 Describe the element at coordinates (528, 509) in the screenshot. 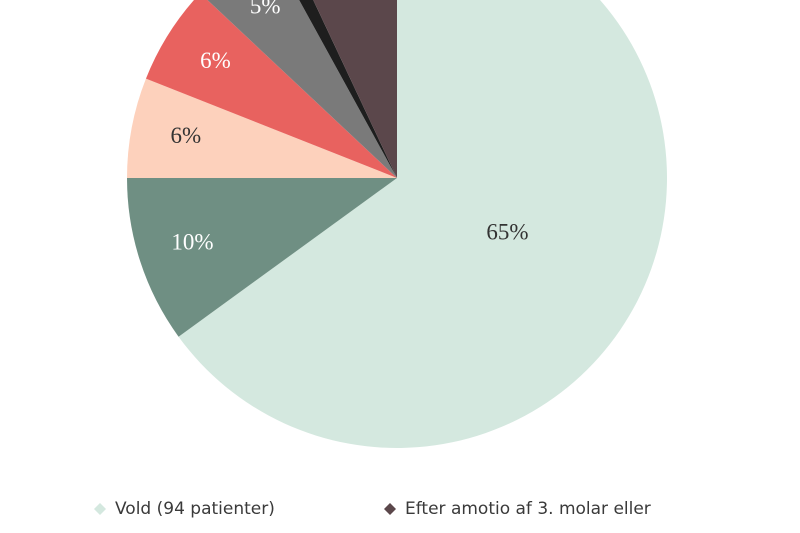

I see `legend-label: Efter amotio af 3. molar eller` at that location.